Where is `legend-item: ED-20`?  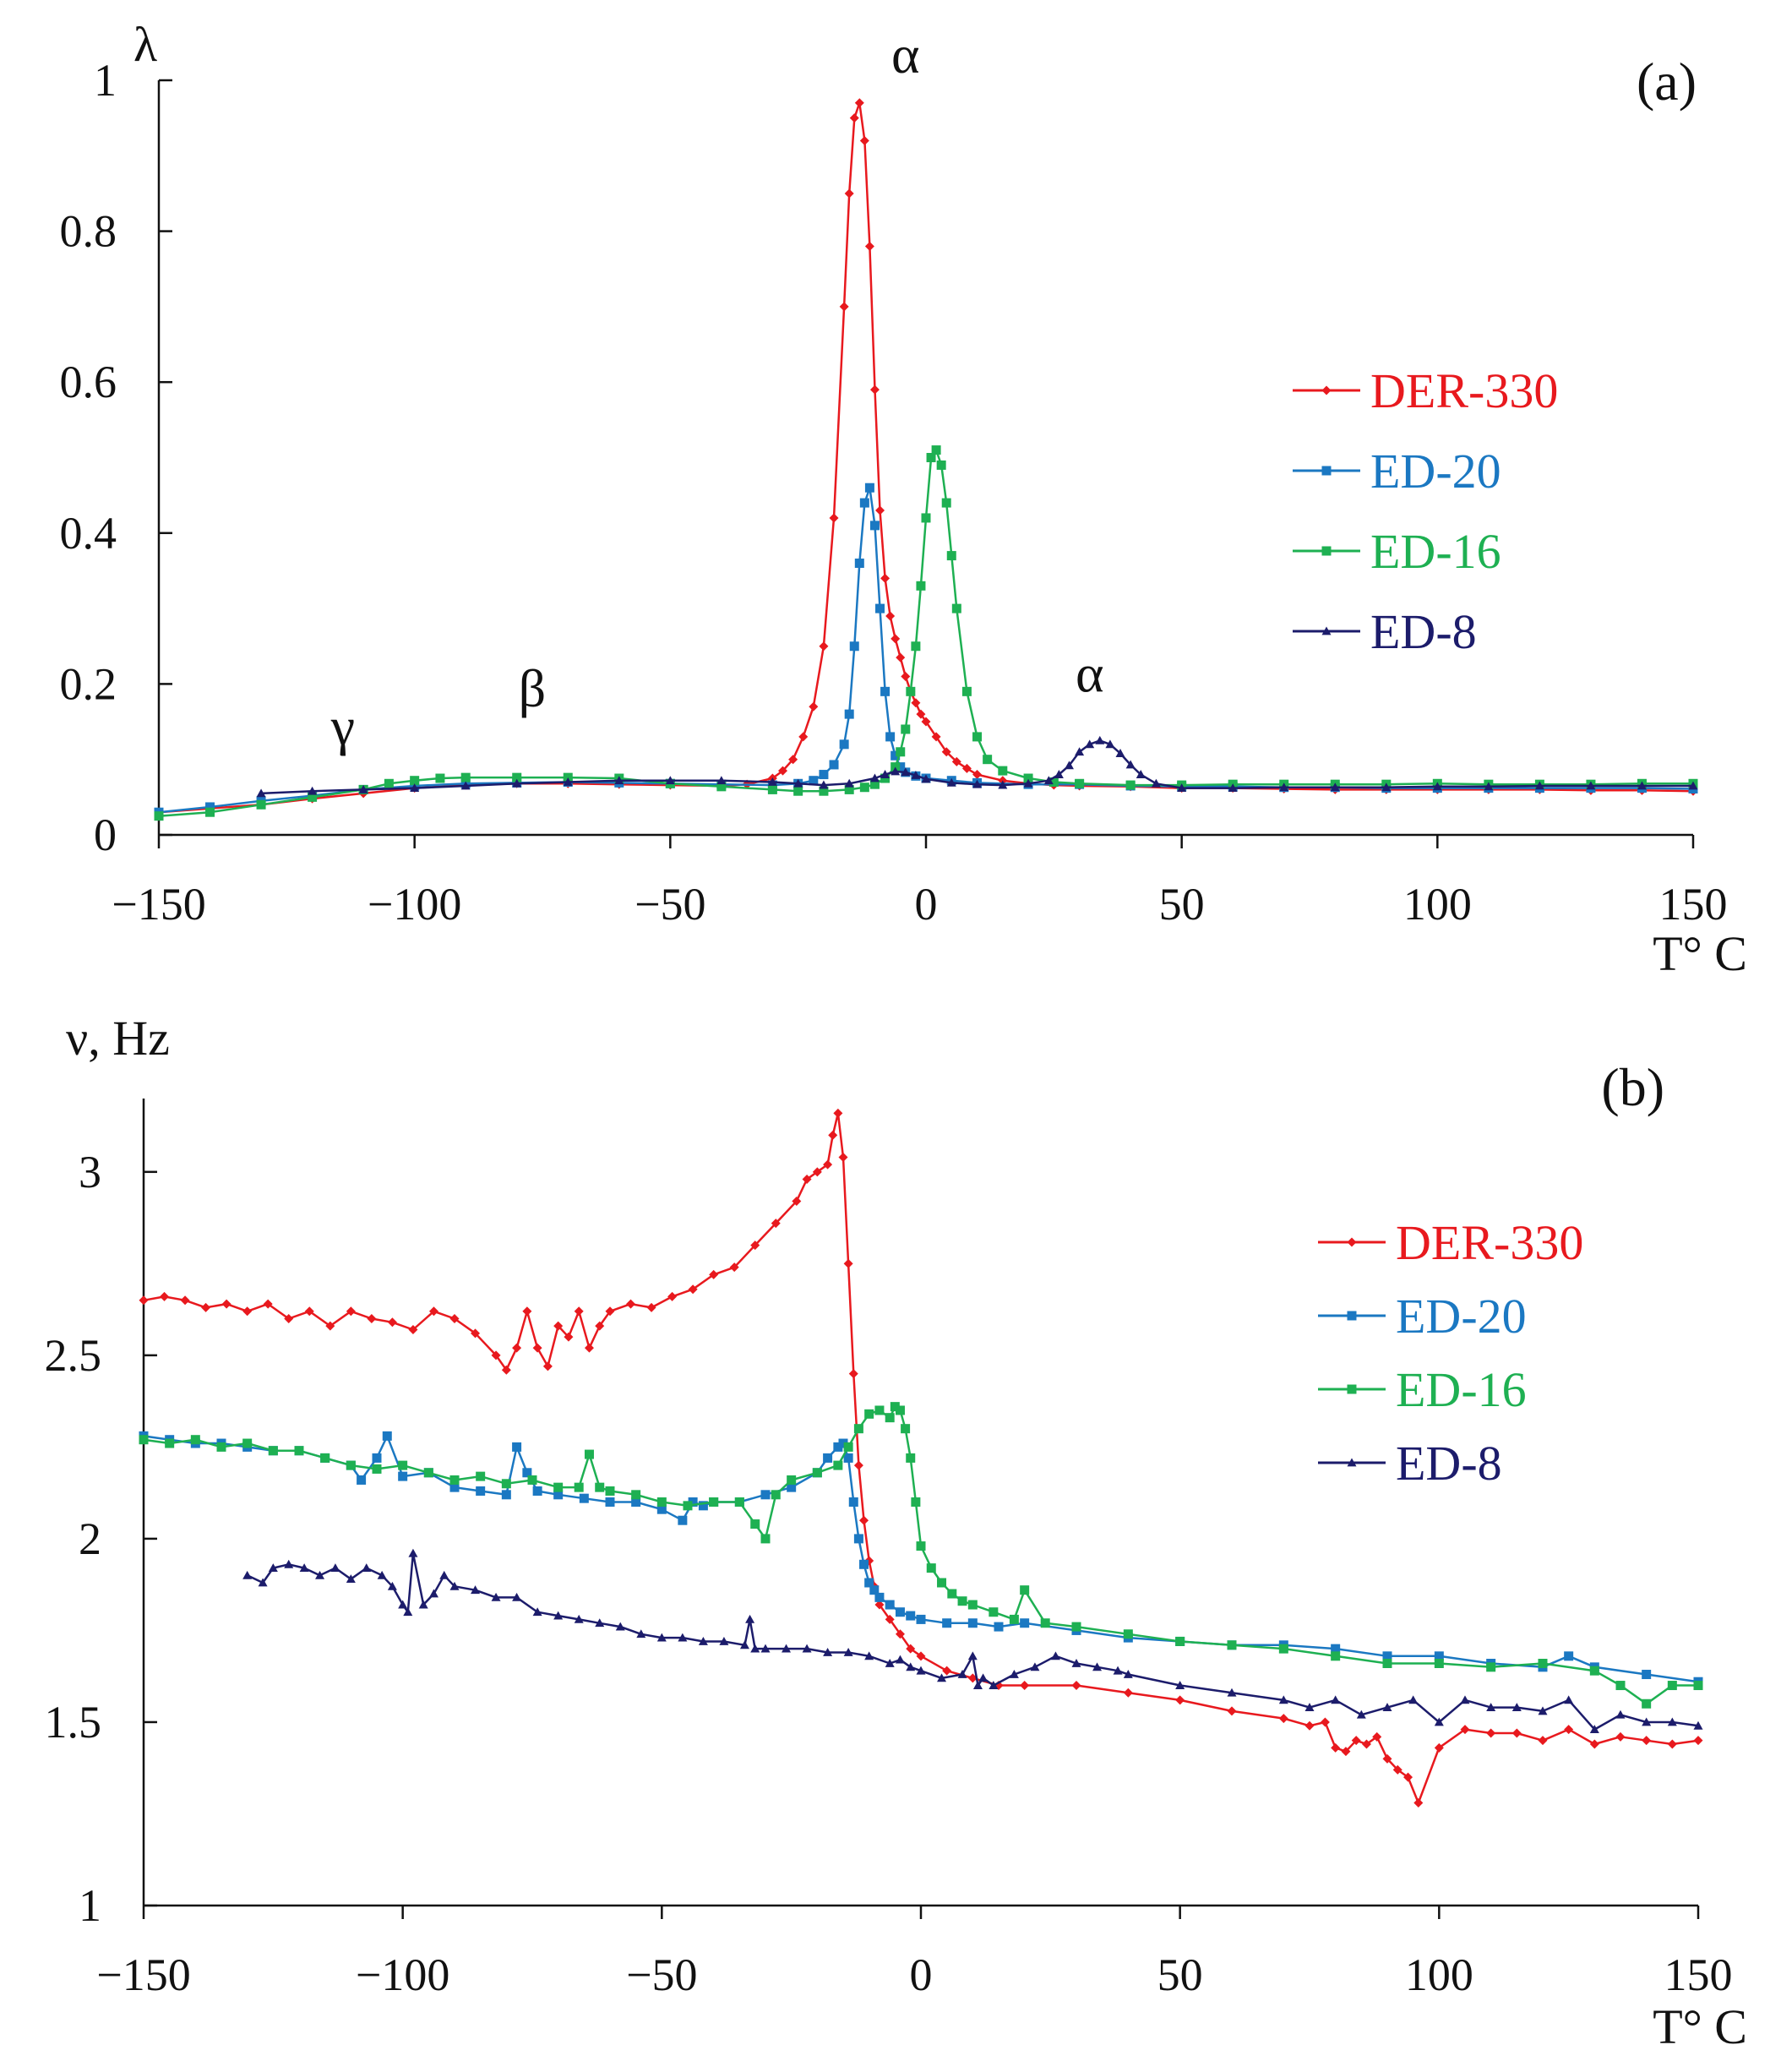
legend-item: ED-20 is located at coordinates (1397, 471).